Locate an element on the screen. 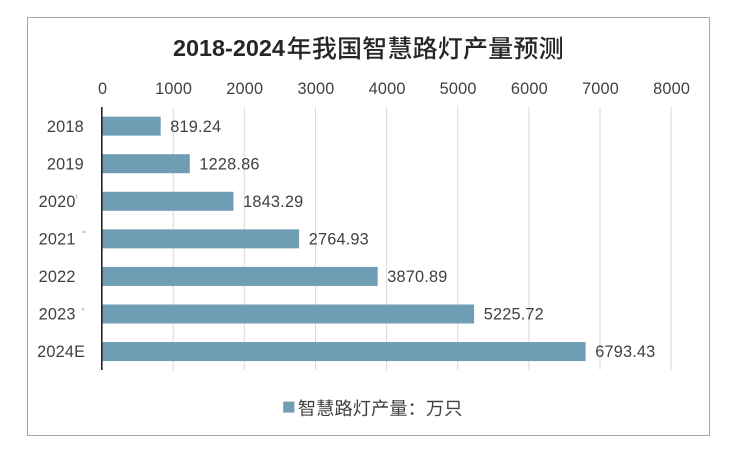 This screenshot has height=464, width=740. svg-text: 5225.72 is located at coordinates (514, 315).